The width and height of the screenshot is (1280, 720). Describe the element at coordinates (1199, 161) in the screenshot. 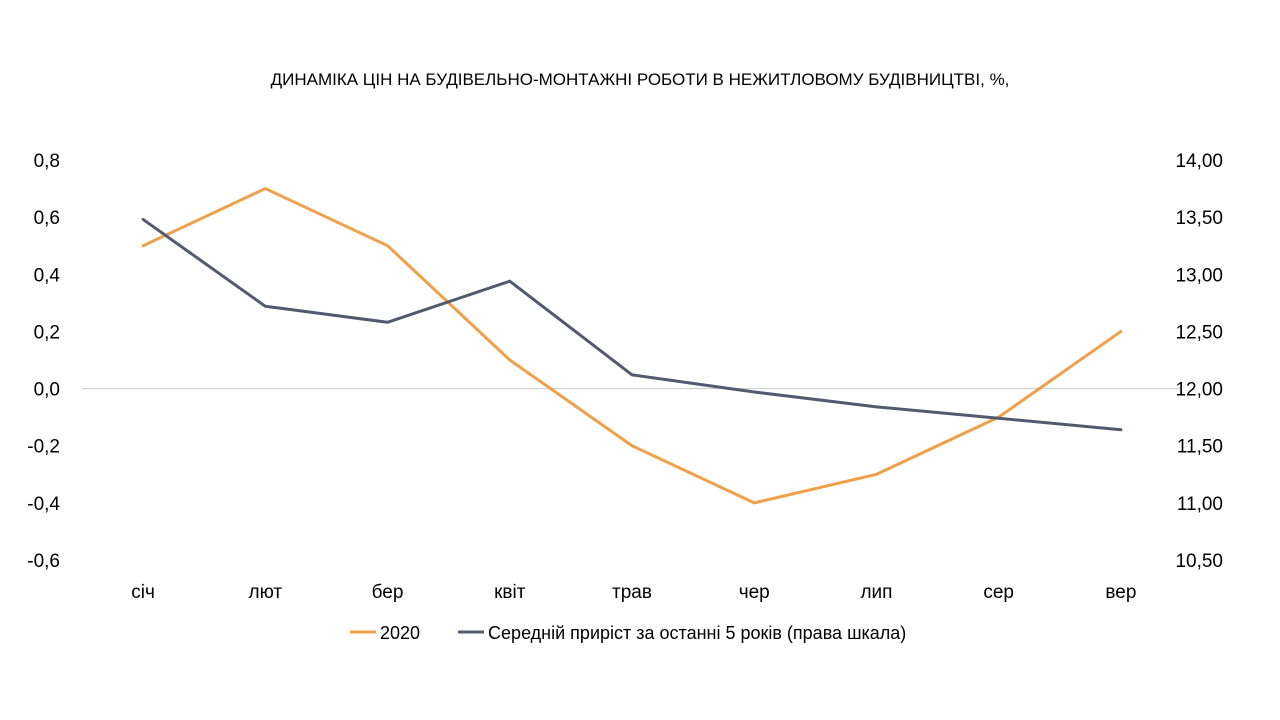

I see `right-tick-label: 14,00` at that location.